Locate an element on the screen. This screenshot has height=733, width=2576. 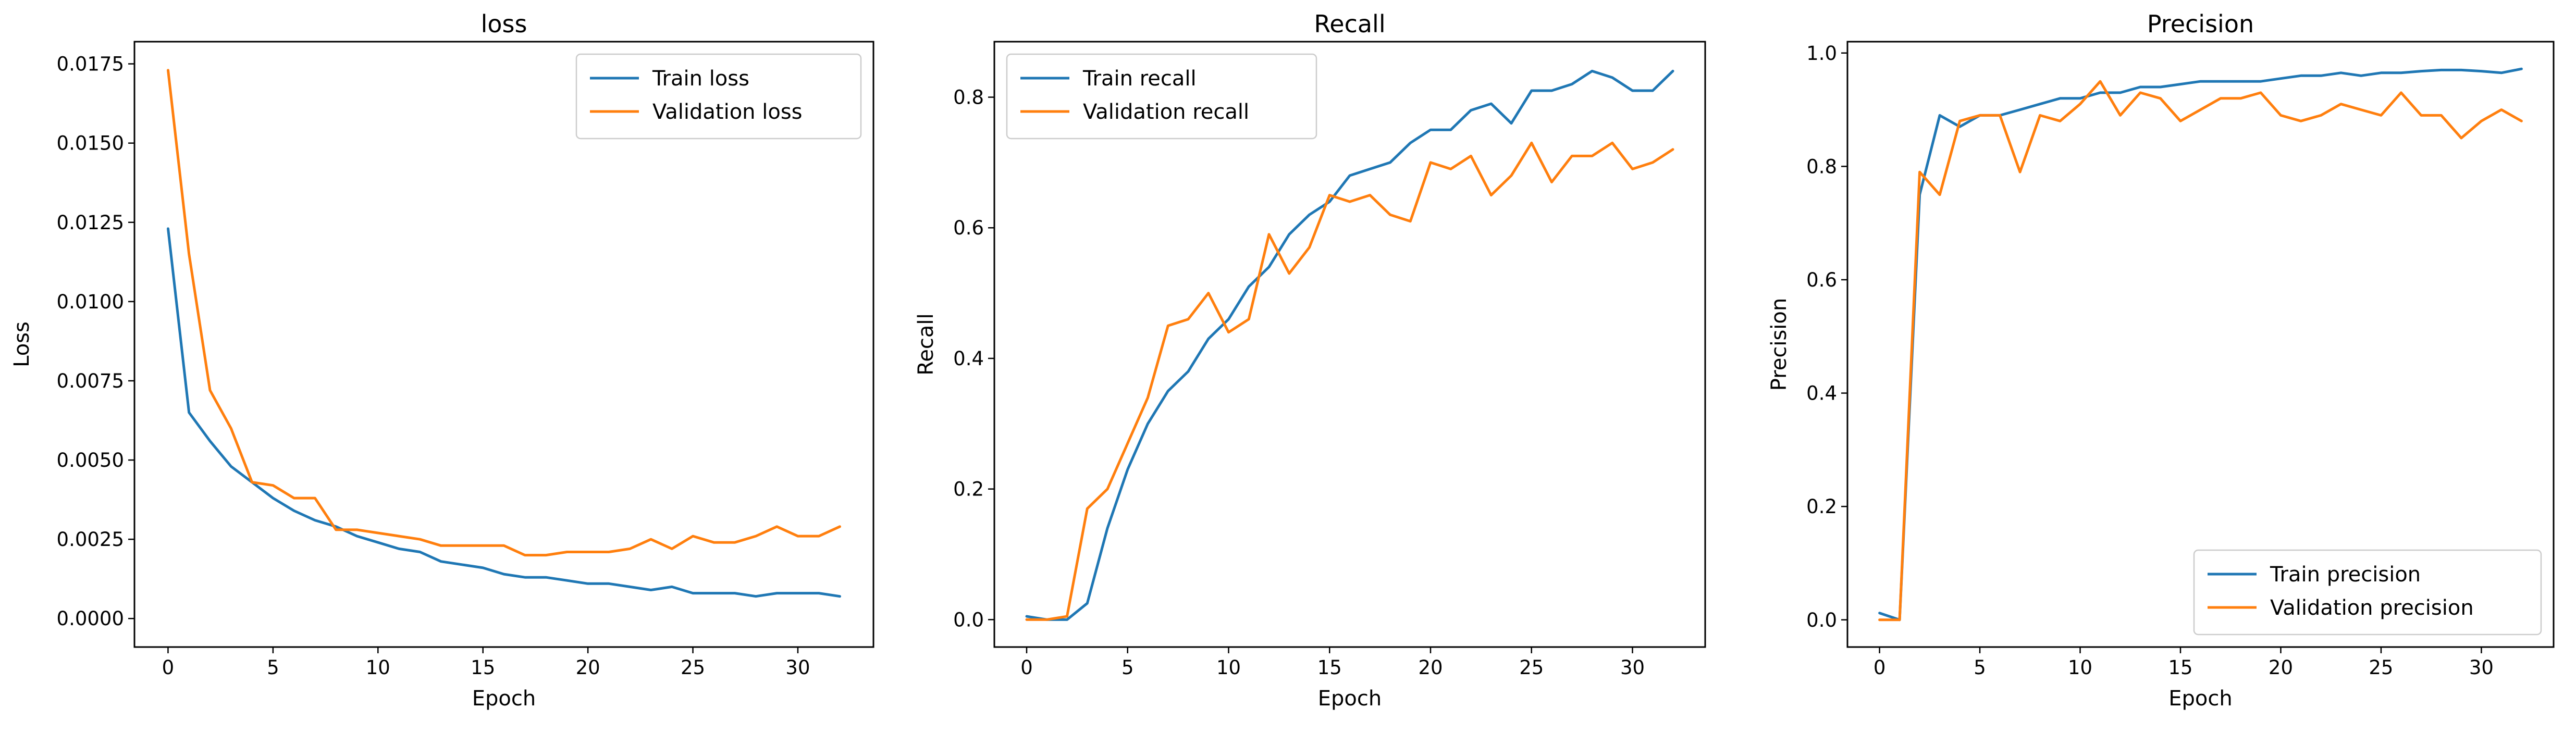
y-tick-label: 1.0 is located at coordinates (1821, 53).